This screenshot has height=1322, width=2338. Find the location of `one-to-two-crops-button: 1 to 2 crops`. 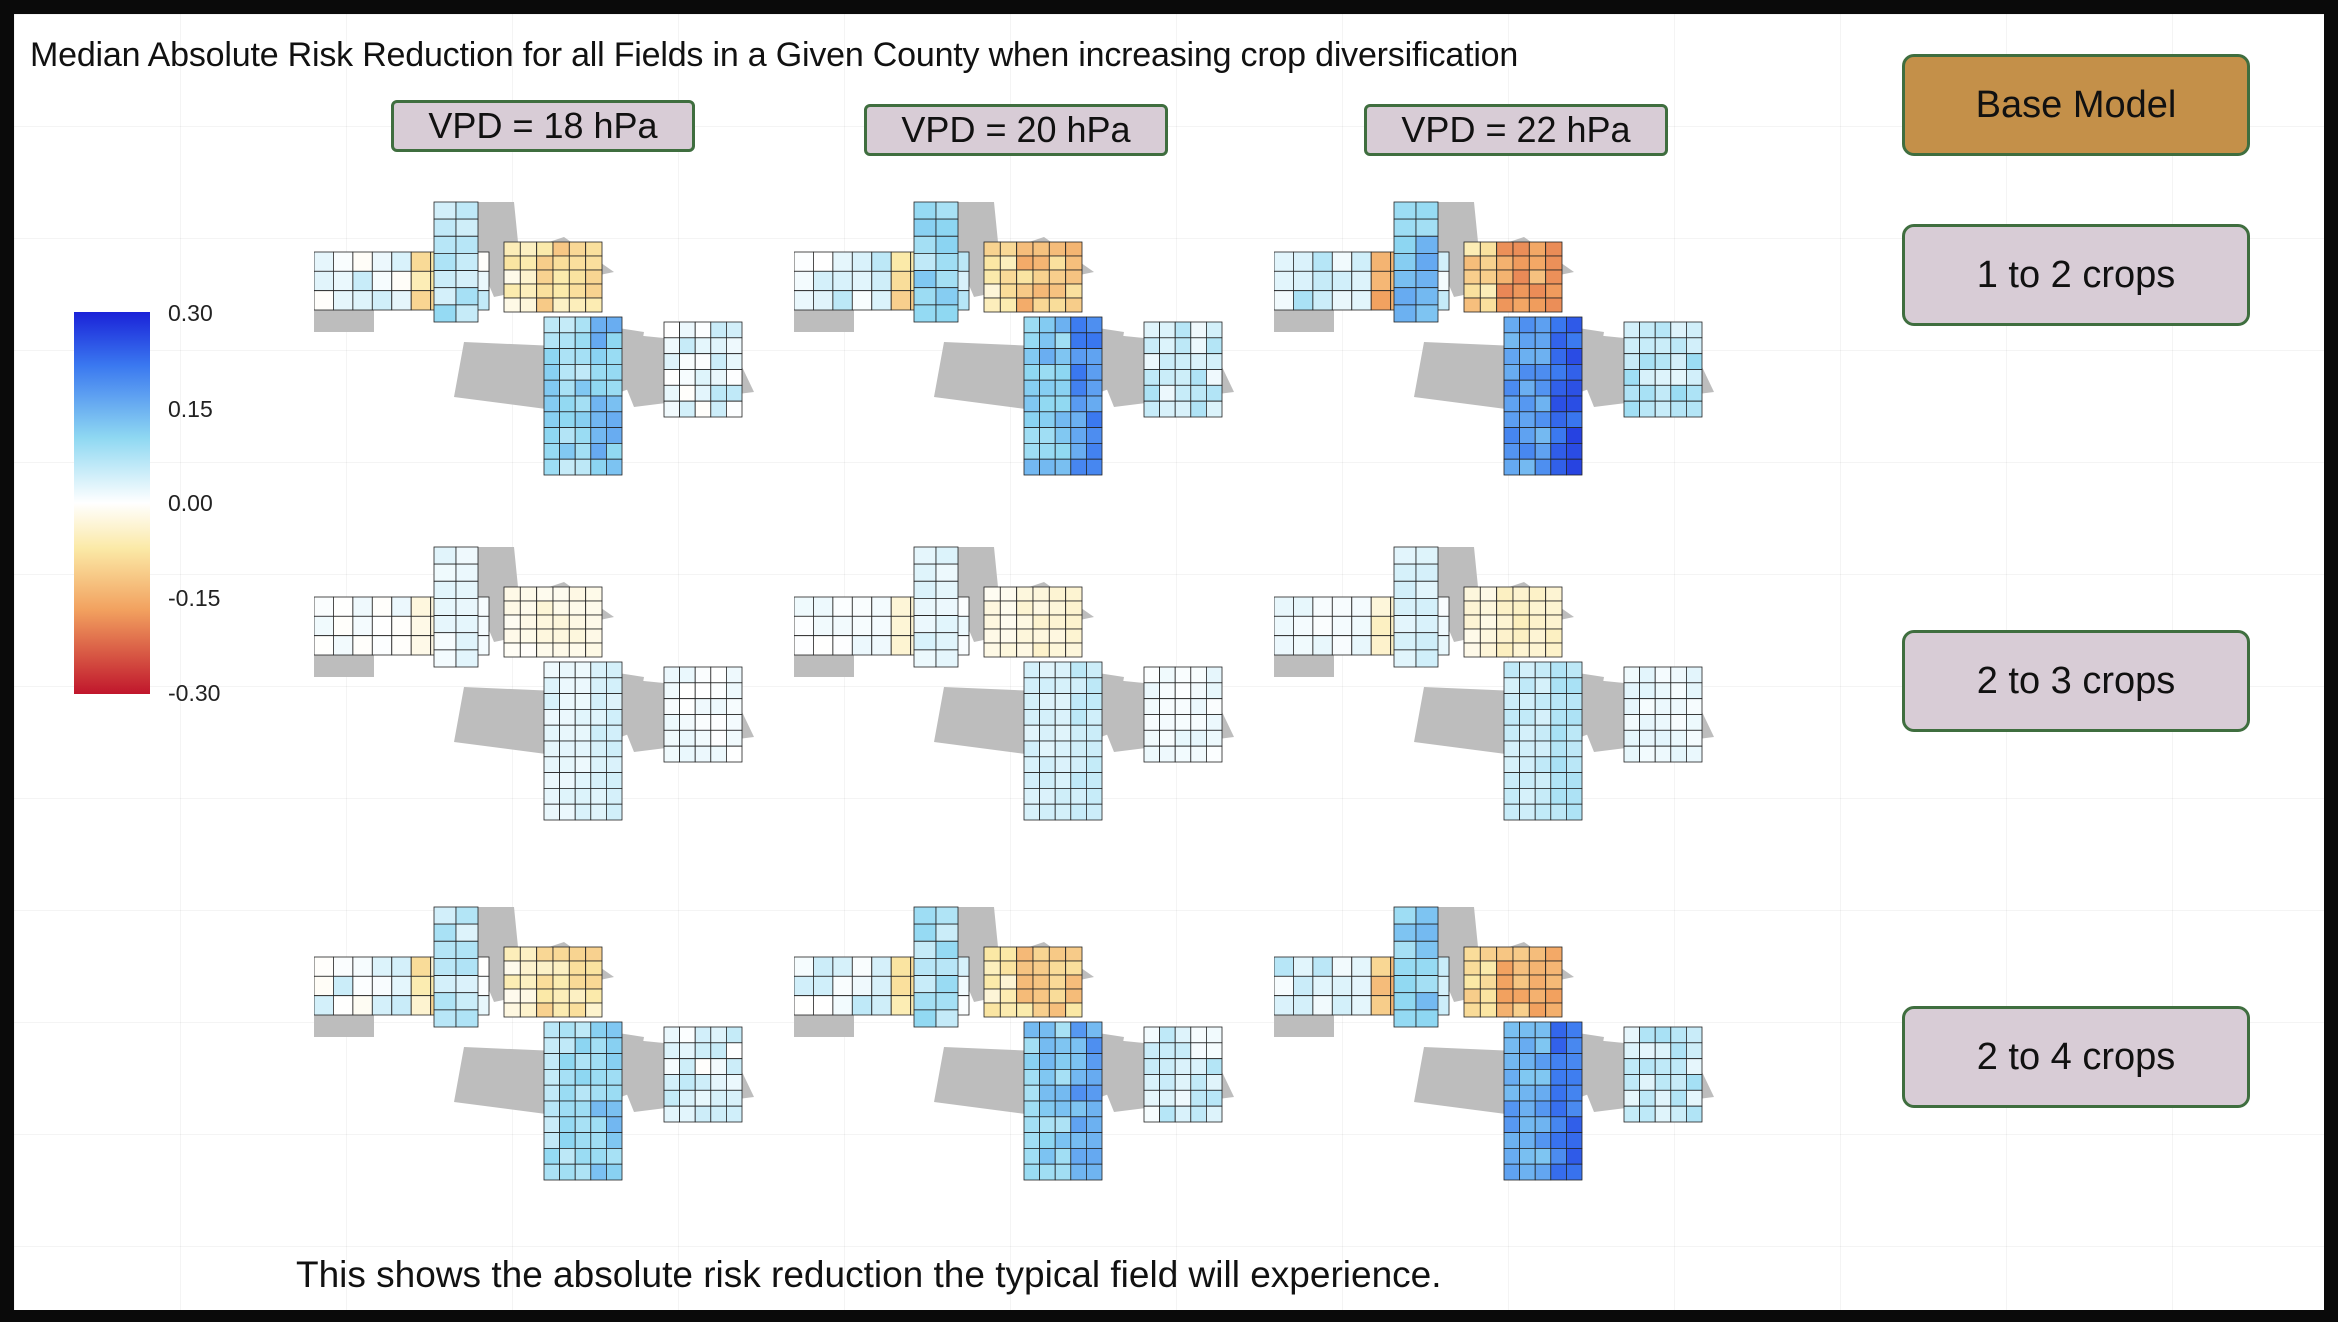

one-to-two-crops-button: 1 to 2 crops is located at coordinates (2076, 275).